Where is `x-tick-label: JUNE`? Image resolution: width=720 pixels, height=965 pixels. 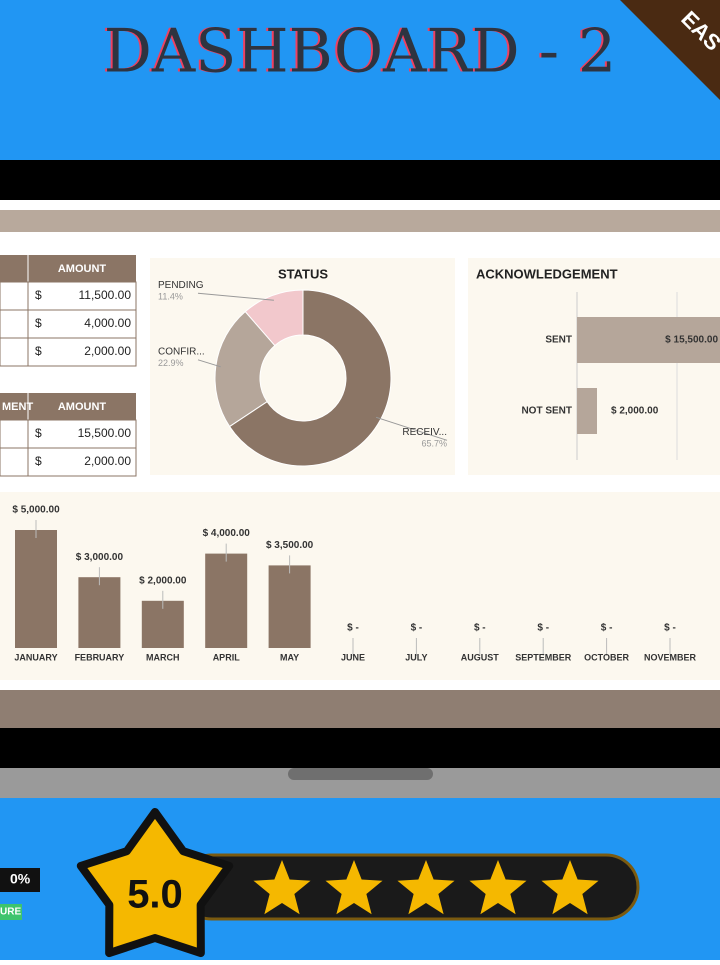 x-tick-label: JUNE is located at coordinates (353, 657).